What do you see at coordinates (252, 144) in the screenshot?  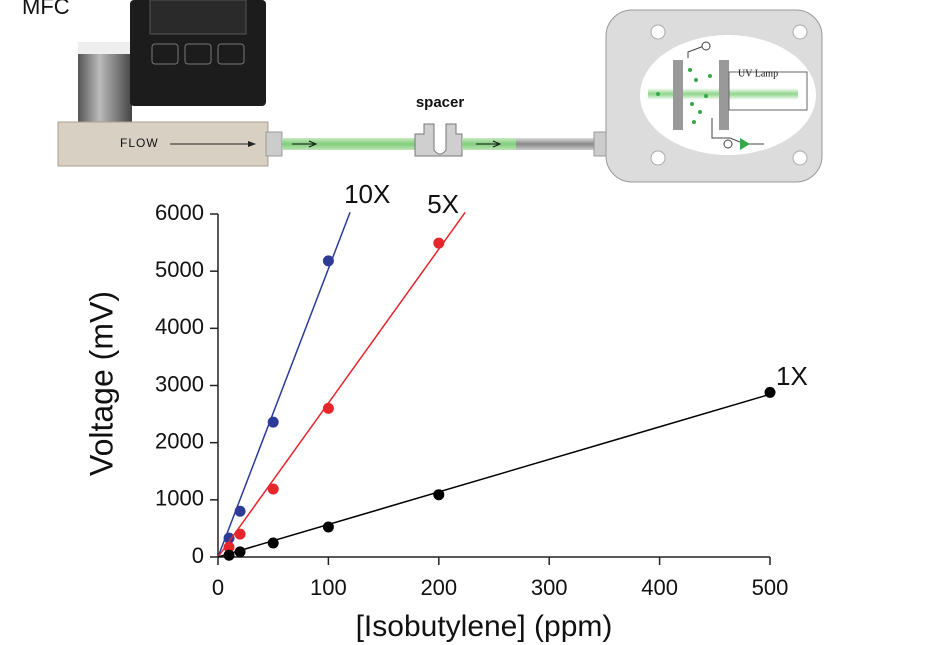 I see `flow-arrow-head` at bounding box center [252, 144].